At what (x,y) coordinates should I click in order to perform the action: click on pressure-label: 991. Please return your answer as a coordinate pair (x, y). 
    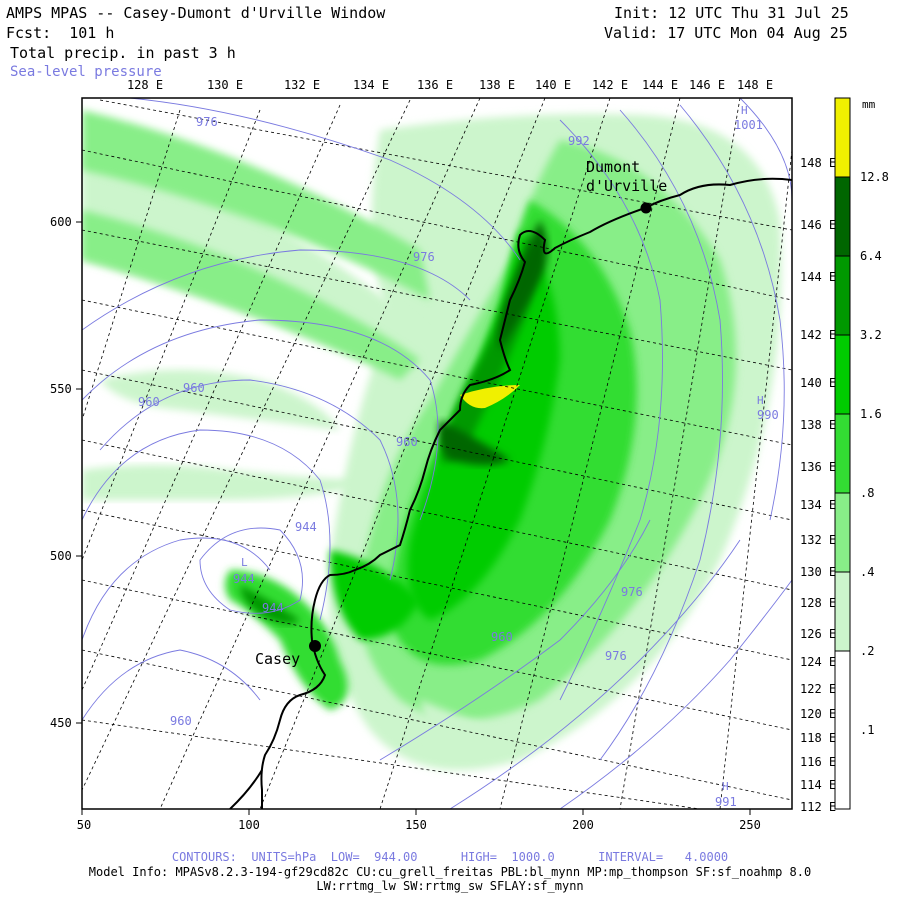
    Looking at the image, I should click on (726, 802).